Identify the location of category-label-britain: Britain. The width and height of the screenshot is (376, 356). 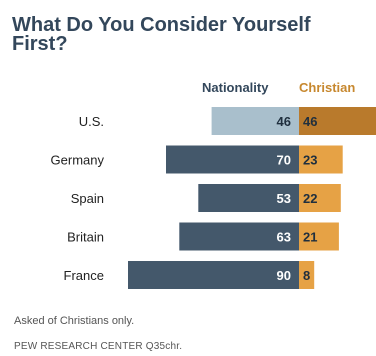
(85, 237).